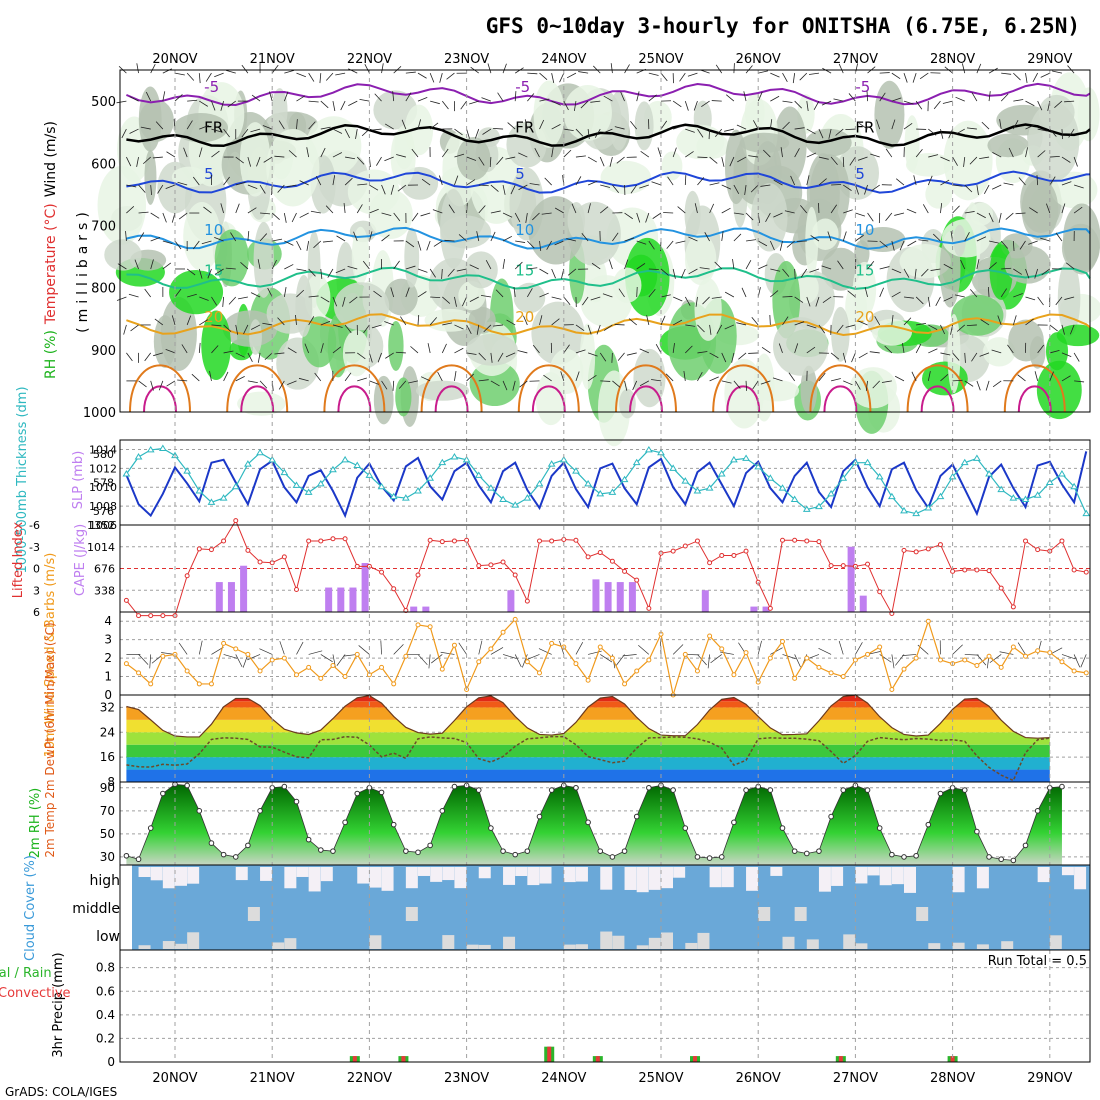 This screenshot has height=1100, width=1100. Describe the element at coordinates (105, 991) in the screenshot. I see `precip-tick: 0.6` at that location.